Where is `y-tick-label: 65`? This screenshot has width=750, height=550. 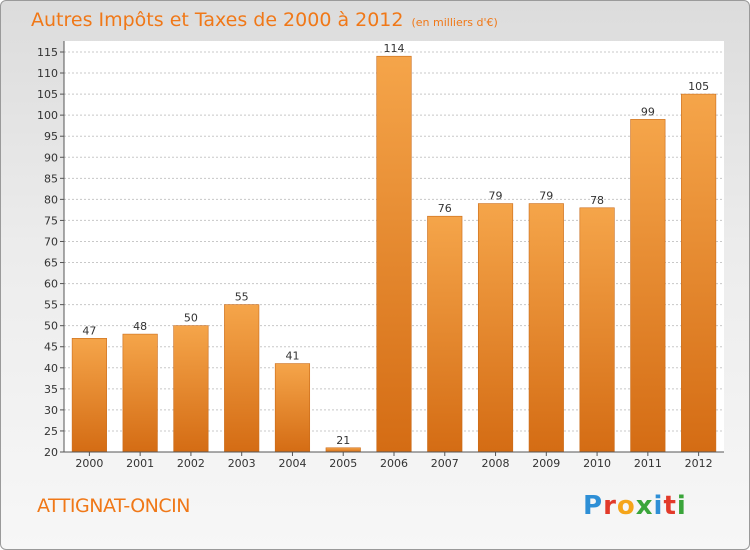
y-tick-label: 65 is located at coordinates (51, 263).